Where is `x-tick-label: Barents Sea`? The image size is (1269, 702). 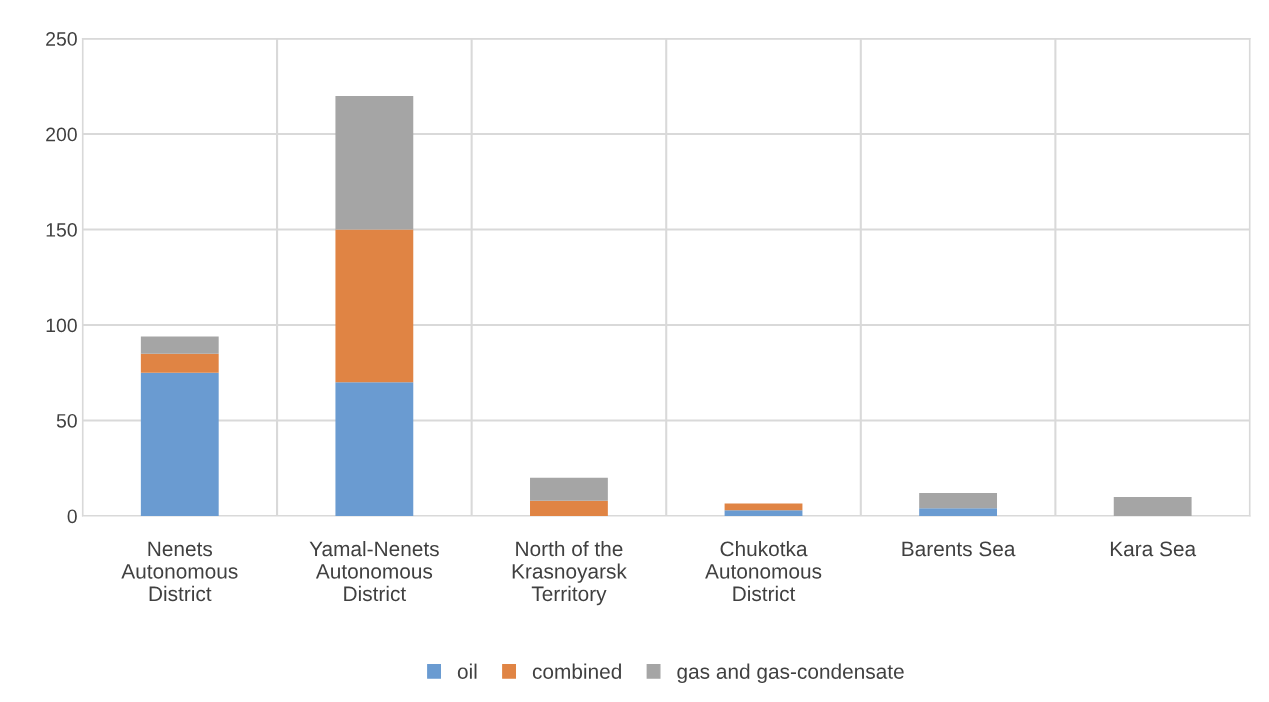
x-tick-label: Barents Sea is located at coordinates (959, 549).